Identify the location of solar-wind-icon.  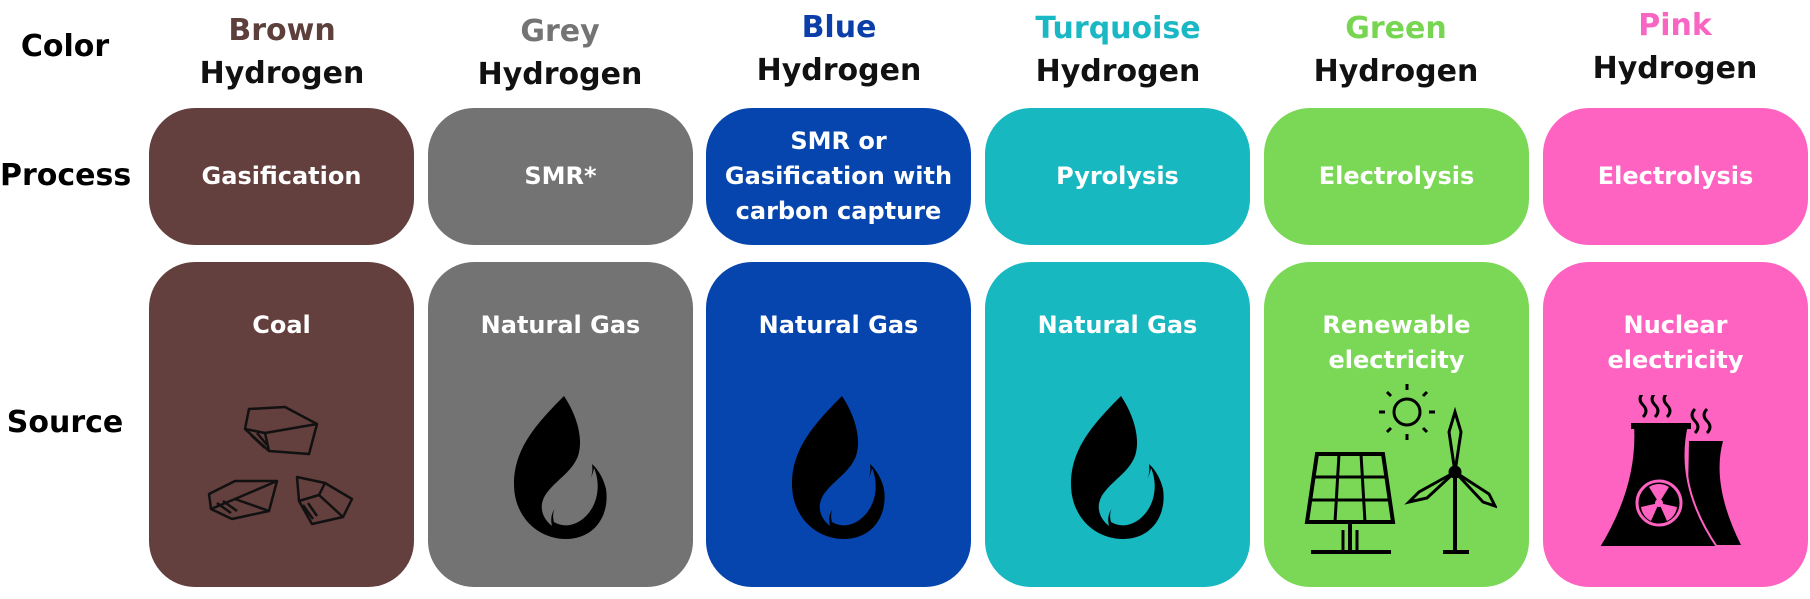
(1400, 469).